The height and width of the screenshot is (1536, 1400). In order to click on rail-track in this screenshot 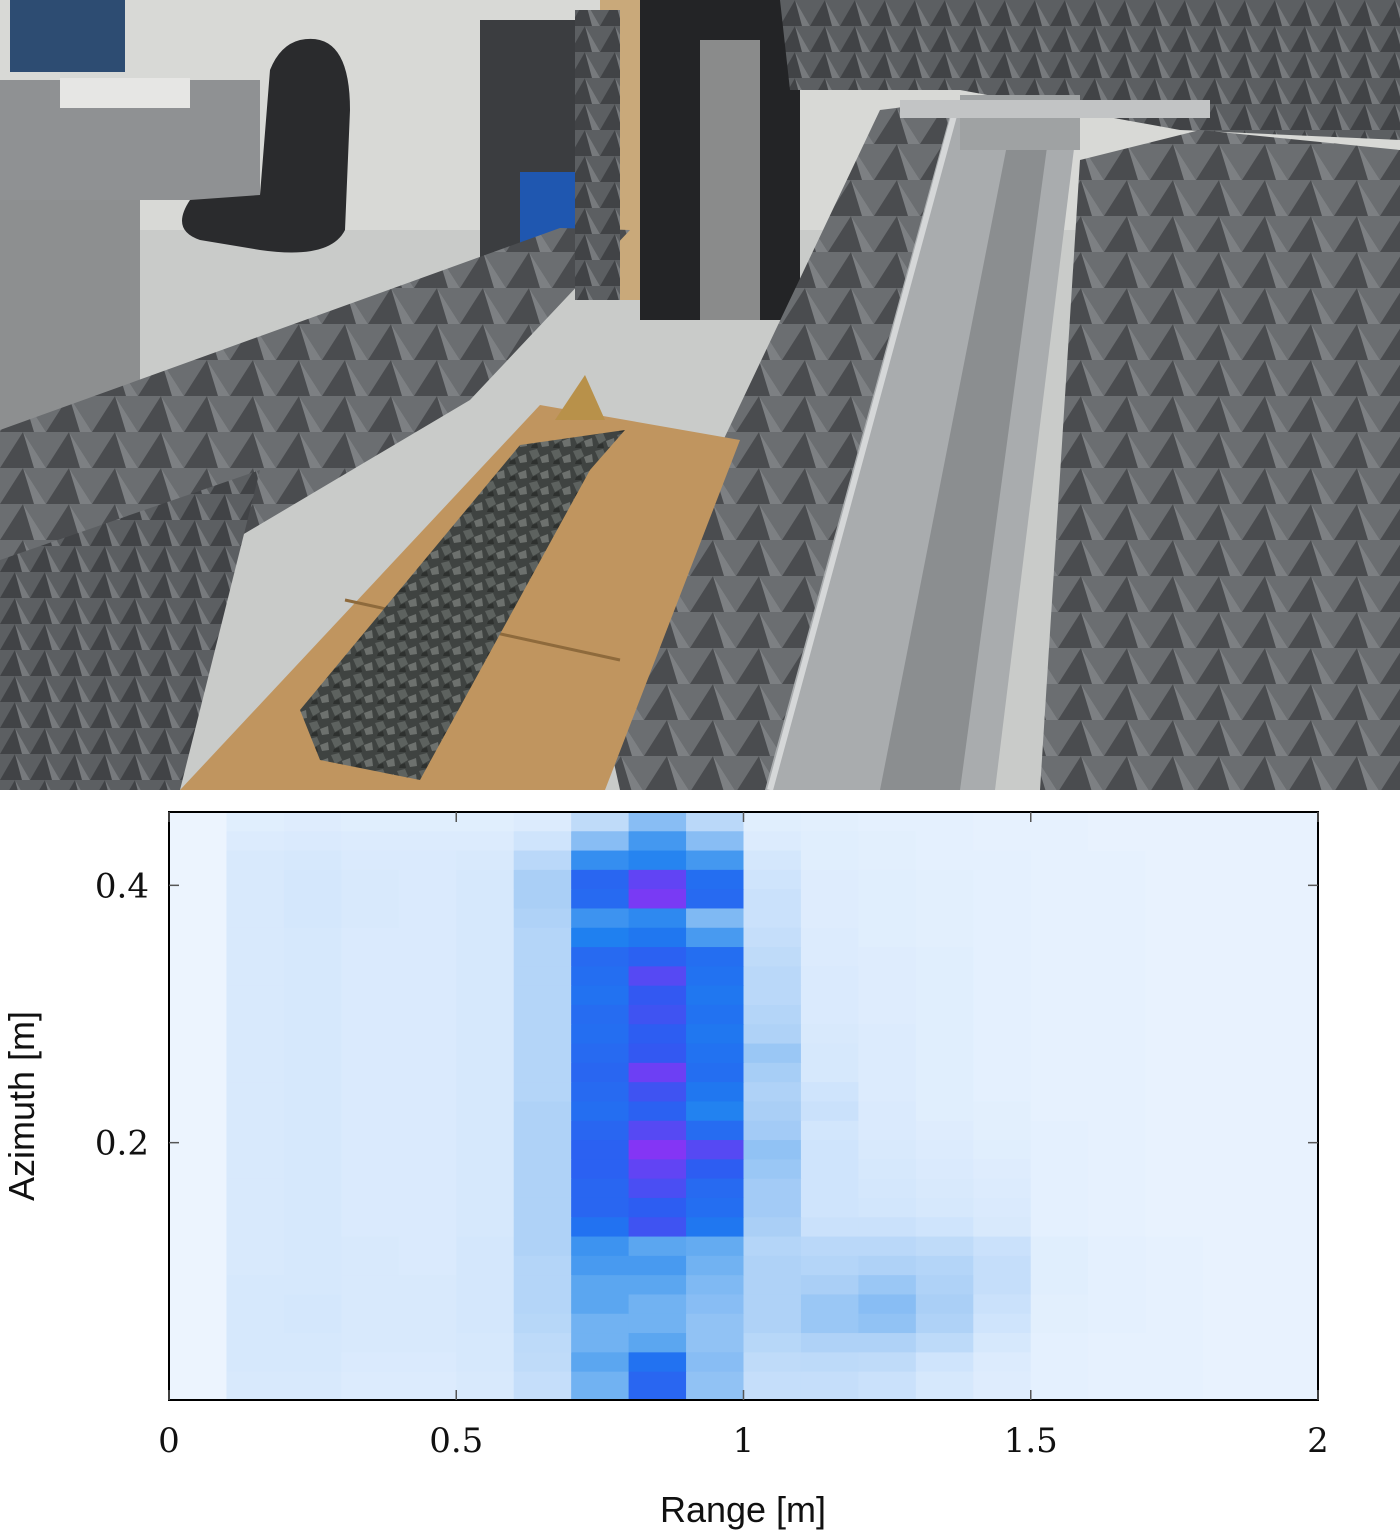, I will do `click(965, 457)`.